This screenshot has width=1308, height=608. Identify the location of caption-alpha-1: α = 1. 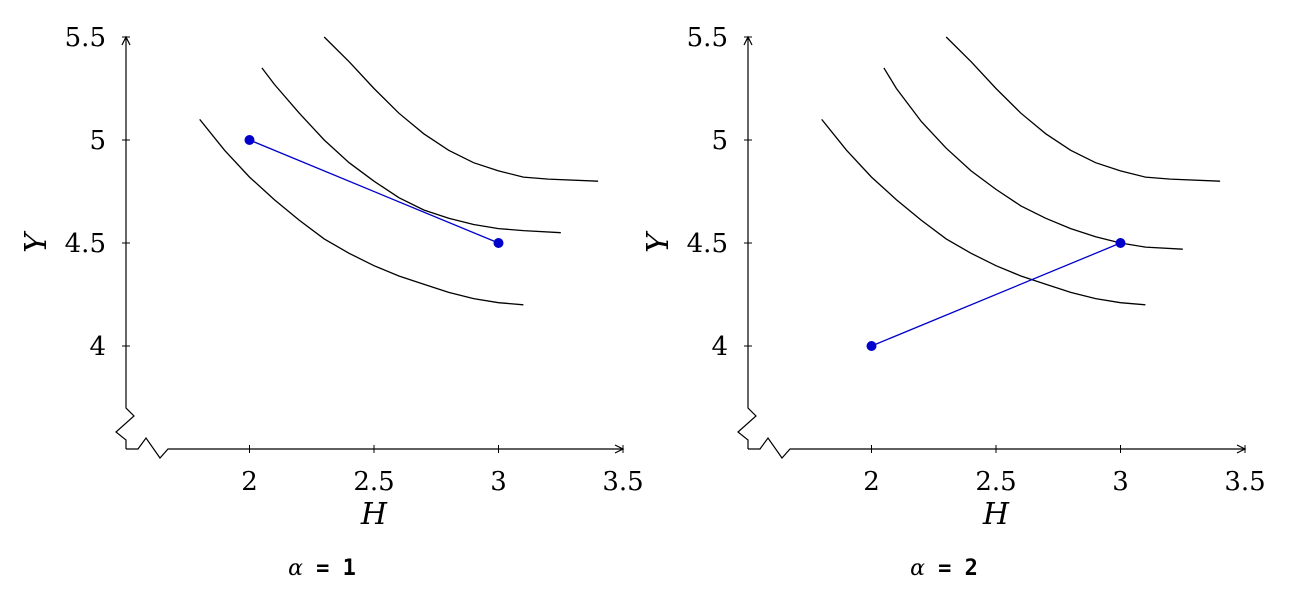
(322, 568).